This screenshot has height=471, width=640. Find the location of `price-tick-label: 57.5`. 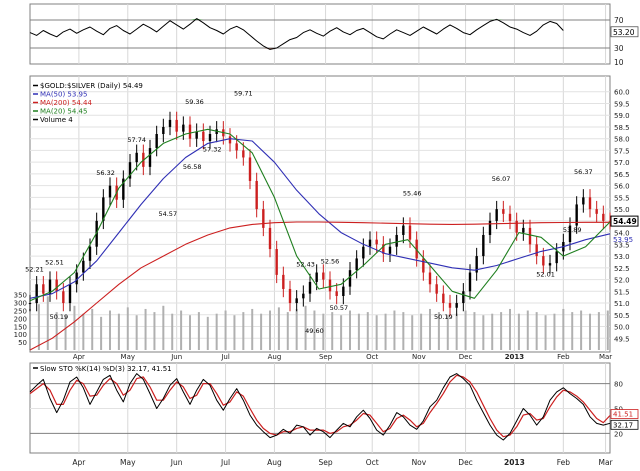

price-tick-label: 57.5 is located at coordinates (622, 151).